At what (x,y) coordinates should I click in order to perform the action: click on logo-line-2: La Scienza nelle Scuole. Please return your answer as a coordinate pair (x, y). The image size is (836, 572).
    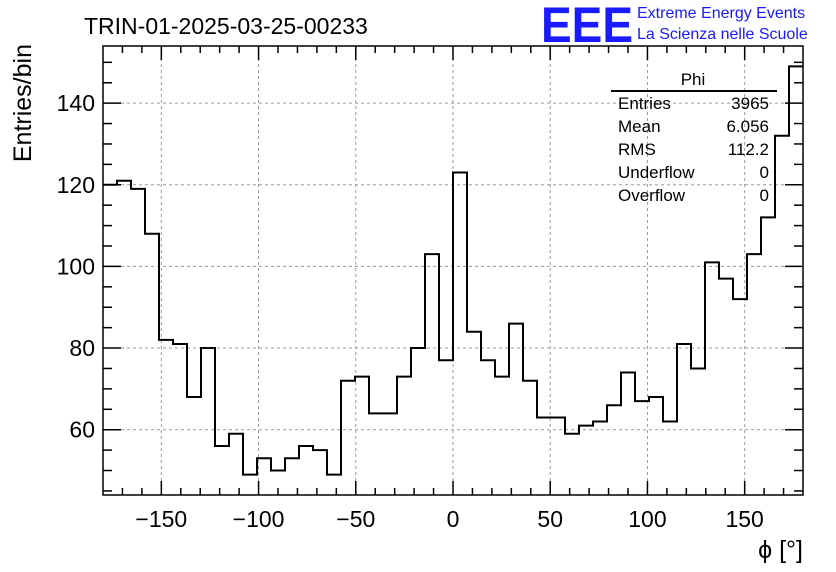
    Looking at the image, I should click on (722, 34).